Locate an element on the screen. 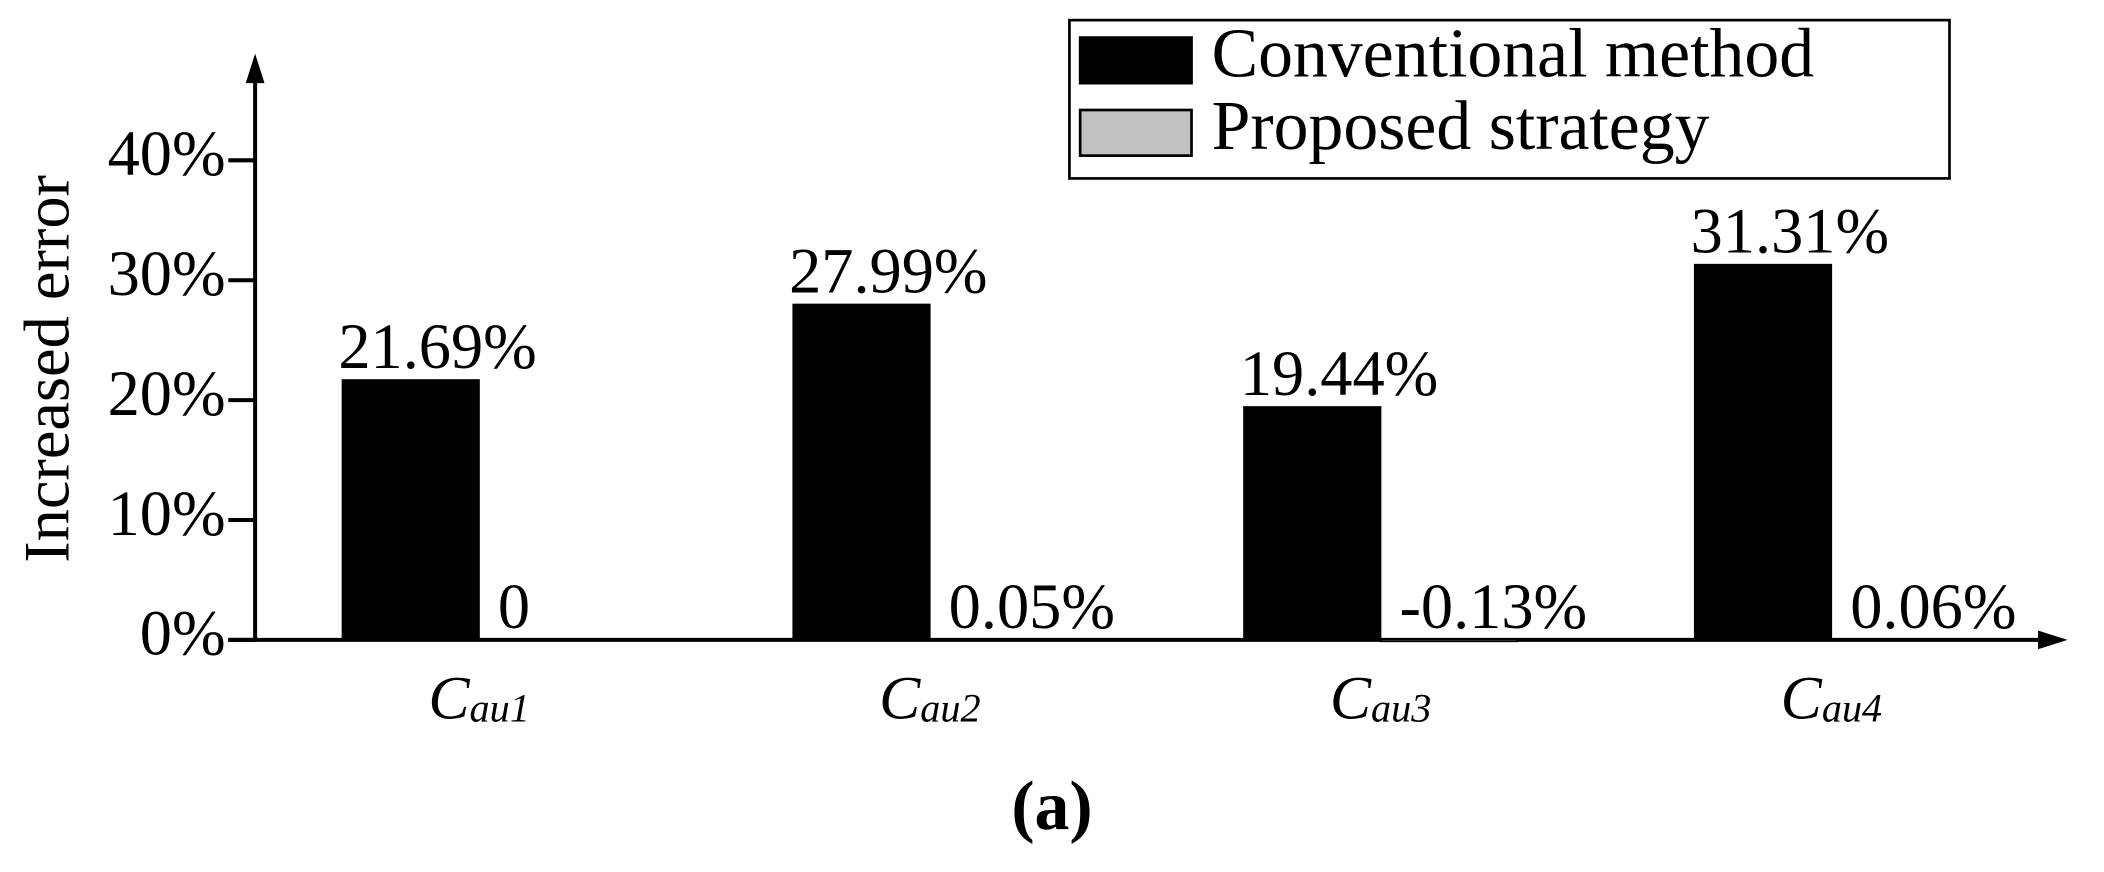 This screenshot has height=872, width=2104. category-sub: au1 is located at coordinates (500, 708).